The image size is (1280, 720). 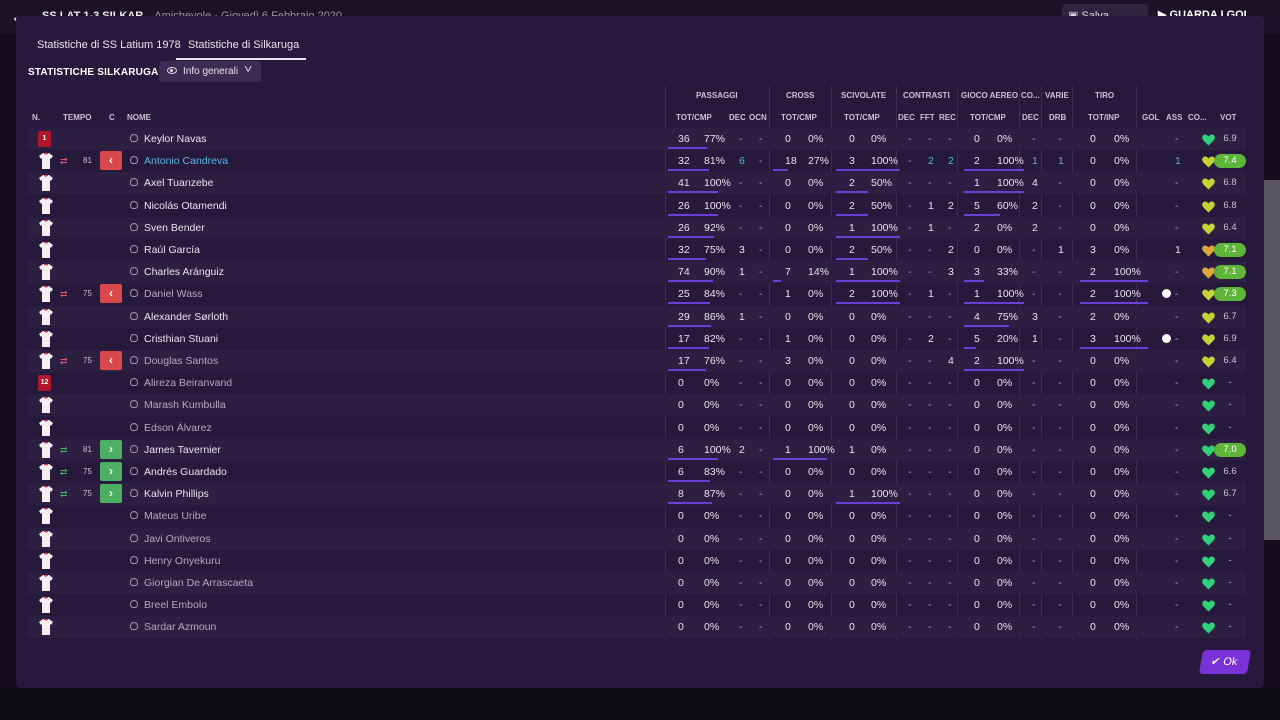 I want to click on column-header-number: N., so click(x=36, y=117).